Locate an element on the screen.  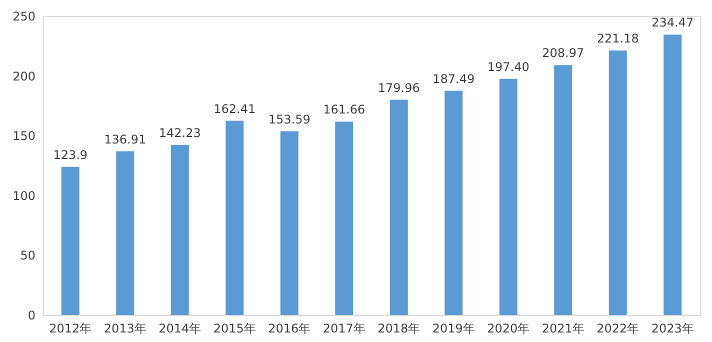
data-label: 162.41 is located at coordinates (235, 109).